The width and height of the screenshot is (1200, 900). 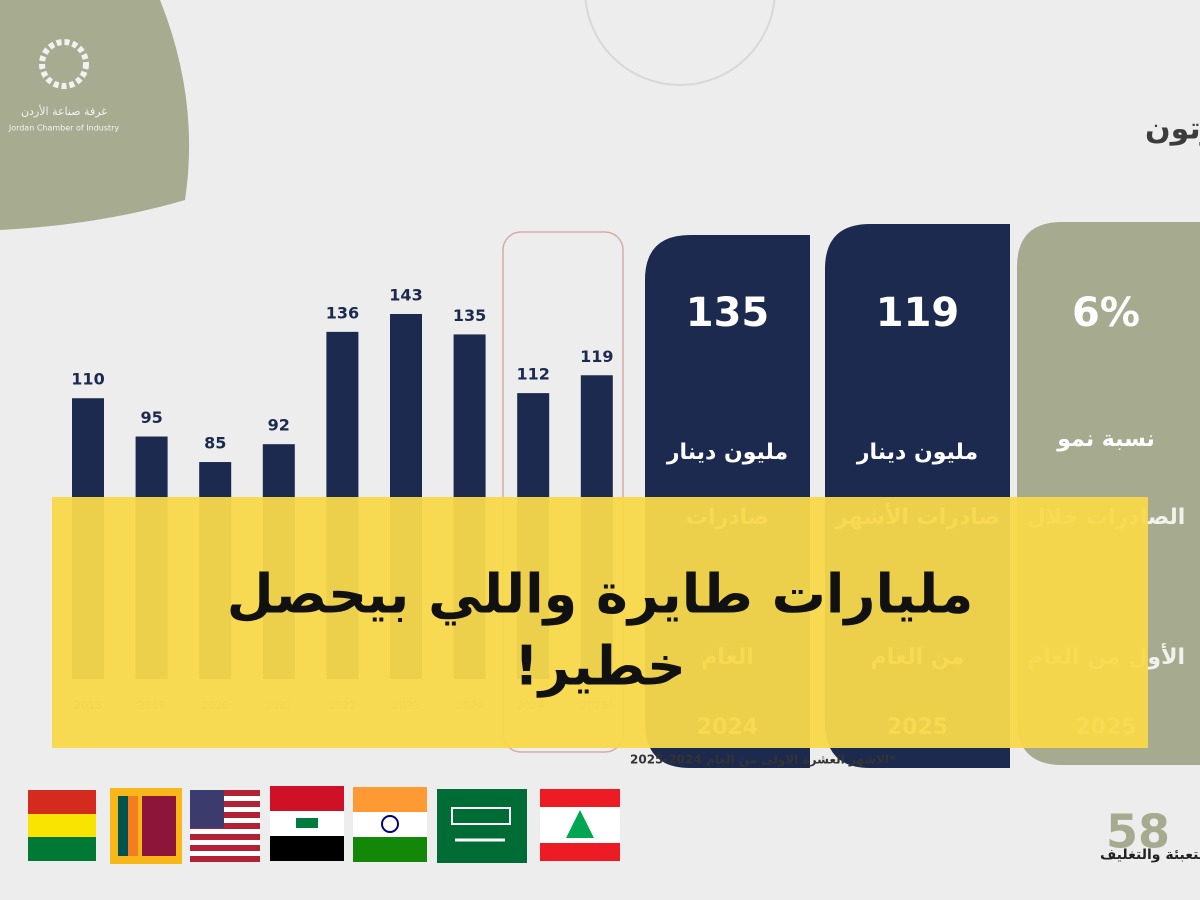 What do you see at coordinates (532, 374) in the screenshot?
I see `value-label: 112` at bounding box center [532, 374].